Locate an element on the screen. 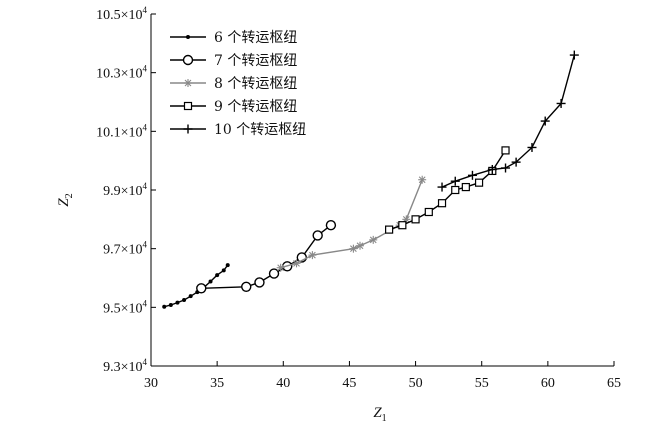 The height and width of the screenshot is (426, 650). y-tick-label: 9.3×10⁴ is located at coordinates (125, 366).